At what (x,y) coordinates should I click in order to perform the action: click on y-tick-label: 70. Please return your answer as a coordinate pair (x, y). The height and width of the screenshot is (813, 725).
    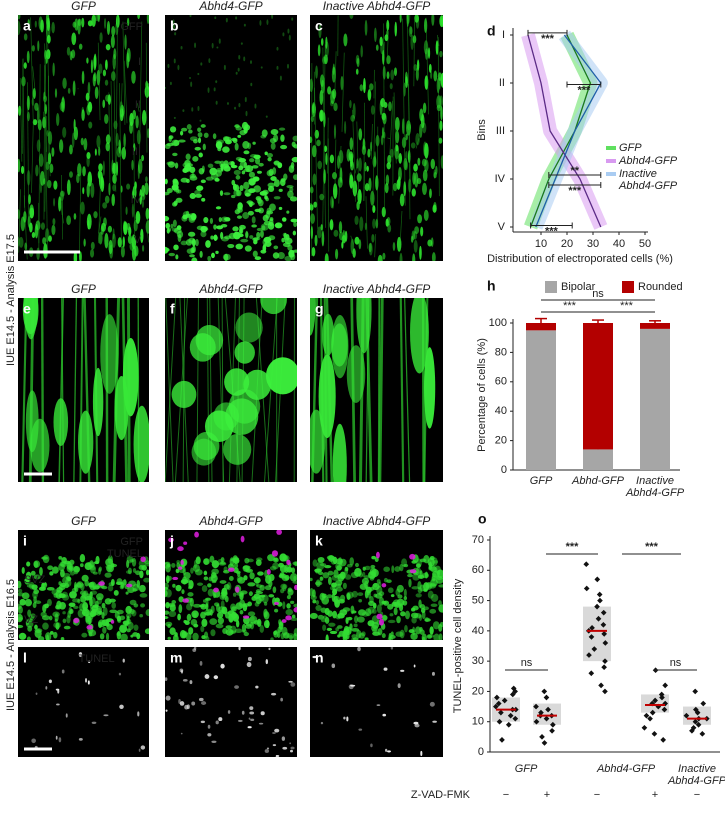
    Looking at the image, I should click on (478, 540).